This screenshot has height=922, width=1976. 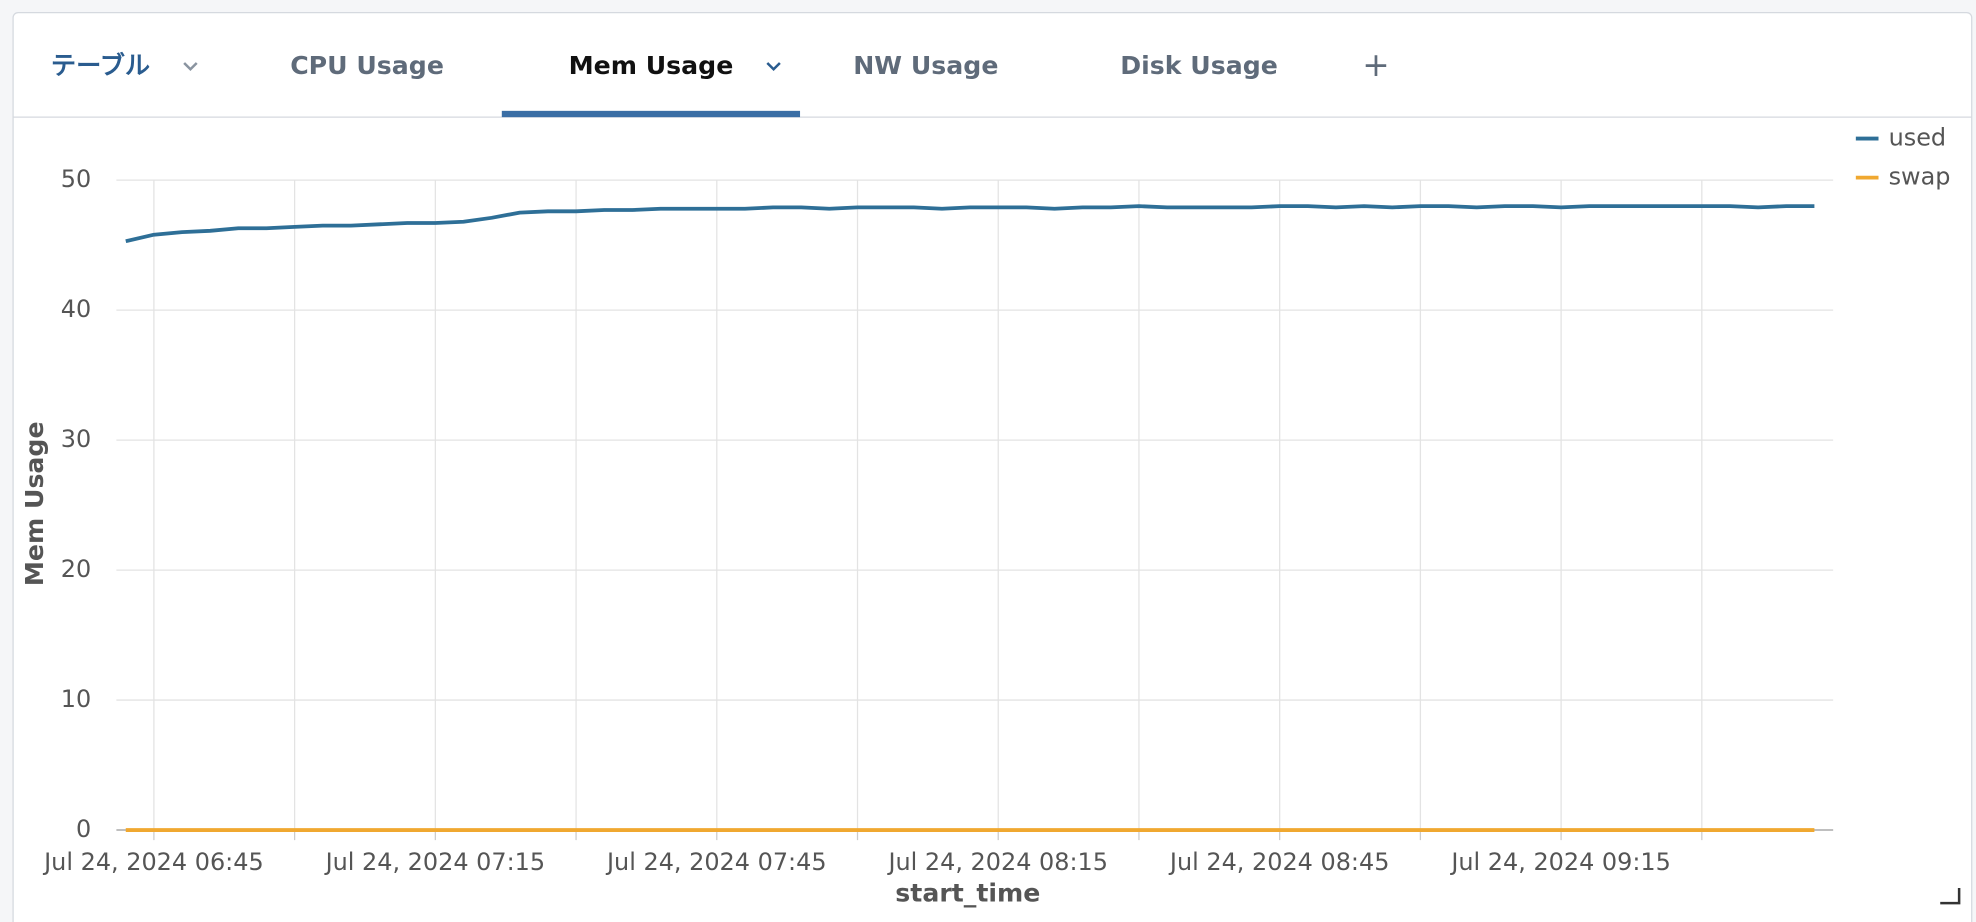 What do you see at coordinates (76, 569) in the screenshot?
I see `y-tick-label: 20` at bounding box center [76, 569].